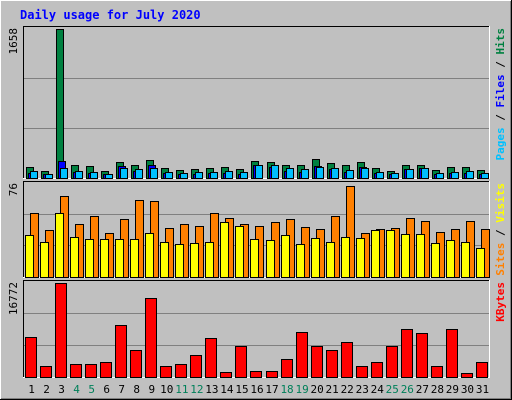 This screenshot has width=512, height=400. What do you see at coordinates (301, 389) in the screenshot?
I see `x-tick-label: 19` at bounding box center [301, 389].